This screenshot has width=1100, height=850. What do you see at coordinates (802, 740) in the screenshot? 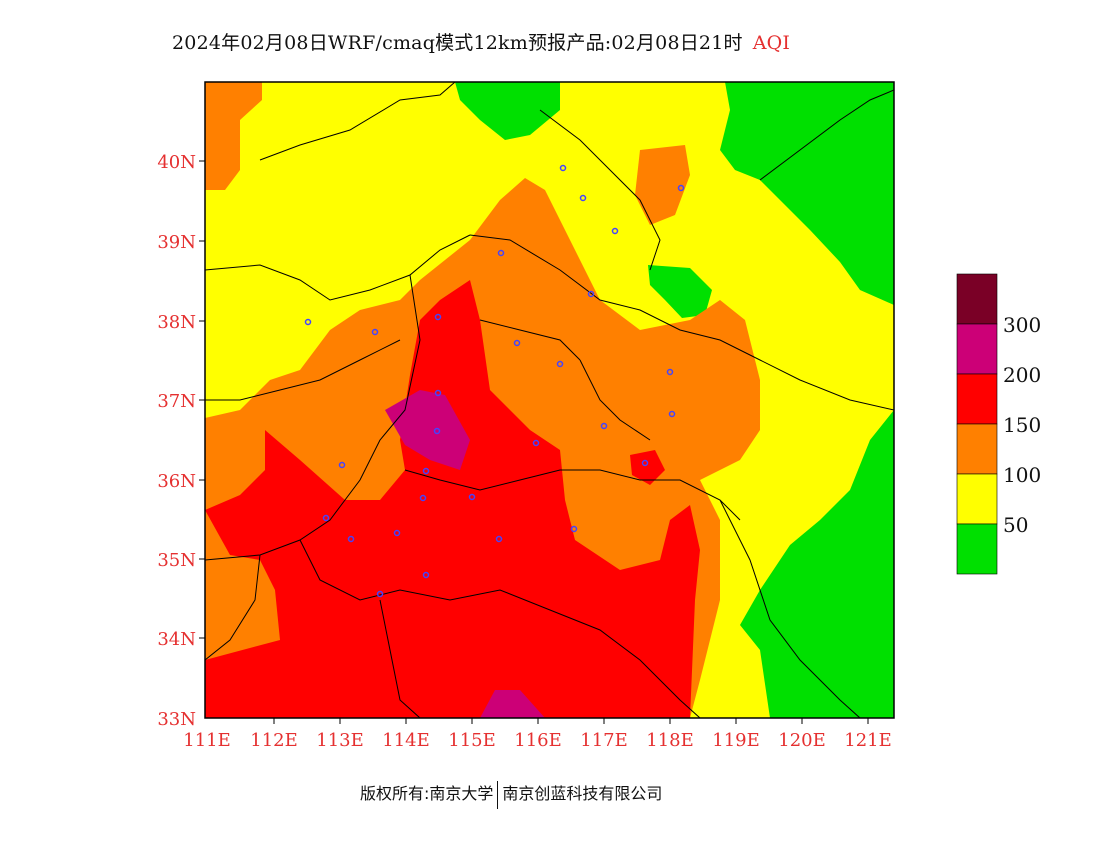
I see `lon-tick-label: 120E` at bounding box center [802, 740].